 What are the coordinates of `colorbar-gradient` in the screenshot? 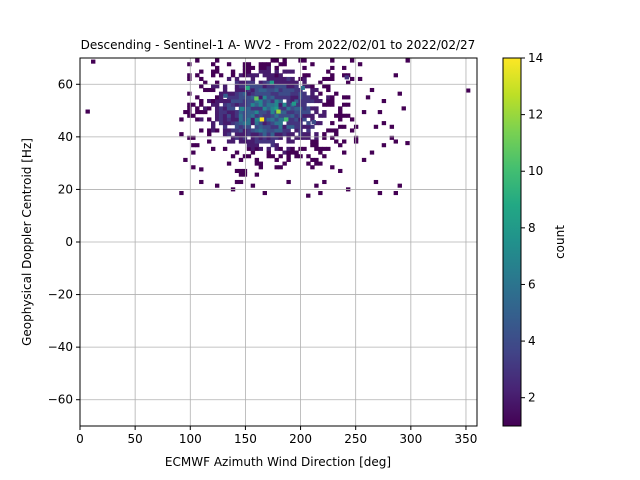 It's located at (512, 242).